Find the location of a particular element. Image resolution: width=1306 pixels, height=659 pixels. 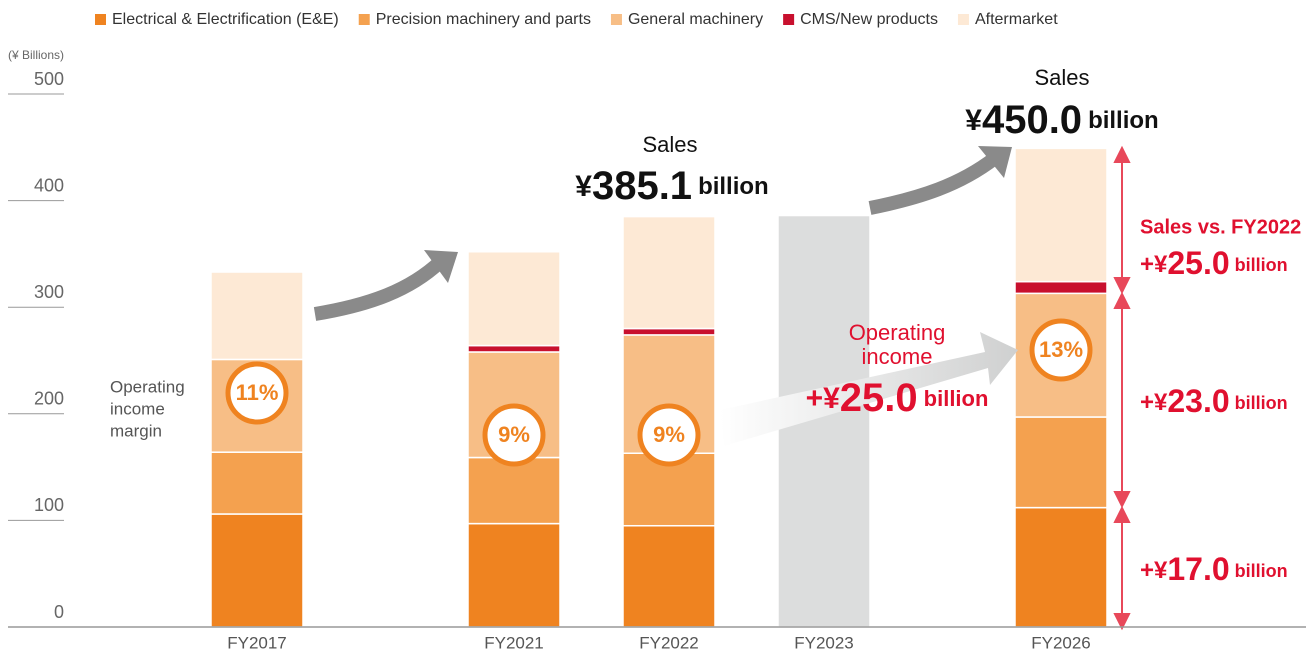

income-value: +¥25.0 billion is located at coordinates (897, 398).